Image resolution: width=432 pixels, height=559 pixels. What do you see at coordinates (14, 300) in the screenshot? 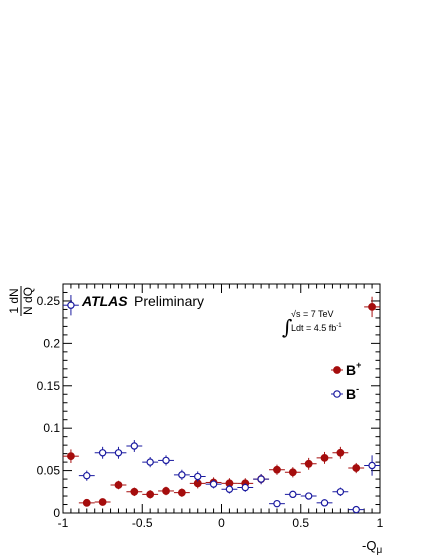
I see `y-axis-label-numerator: 1 dN` at bounding box center [14, 300].